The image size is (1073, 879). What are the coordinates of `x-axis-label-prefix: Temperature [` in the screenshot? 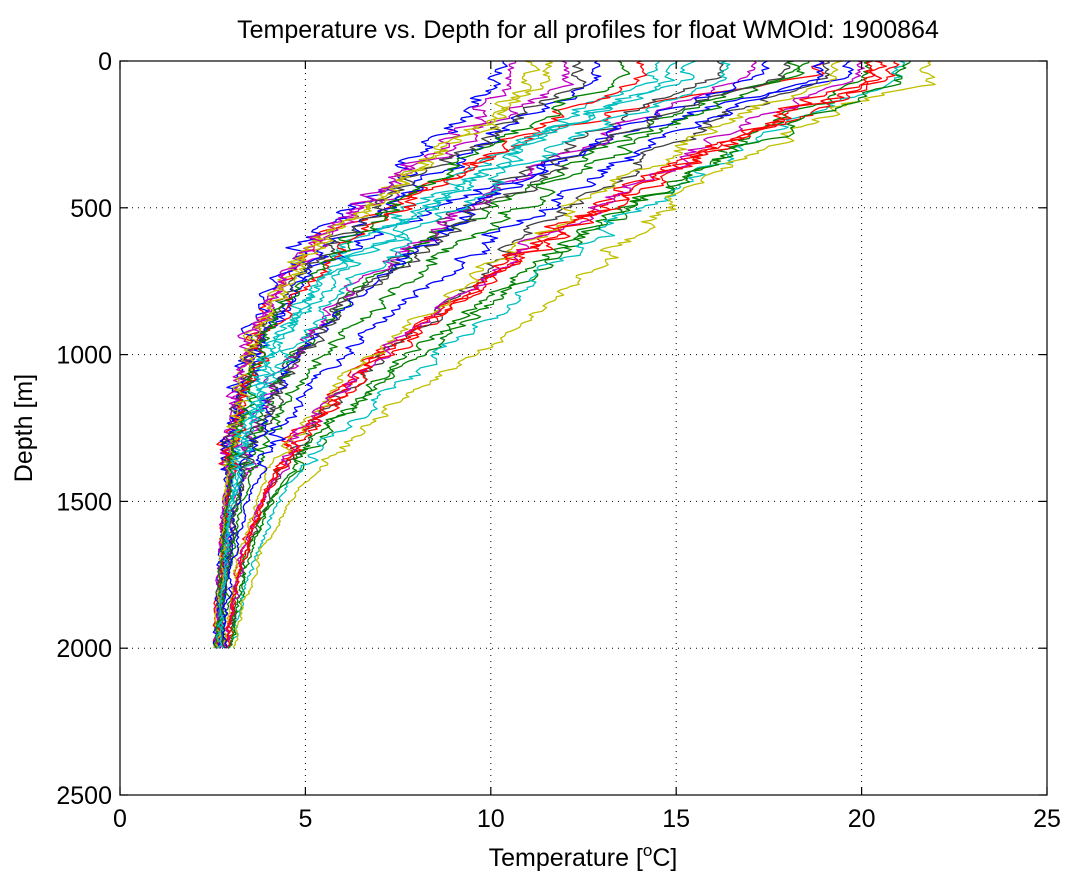 It's located at (566, 858).